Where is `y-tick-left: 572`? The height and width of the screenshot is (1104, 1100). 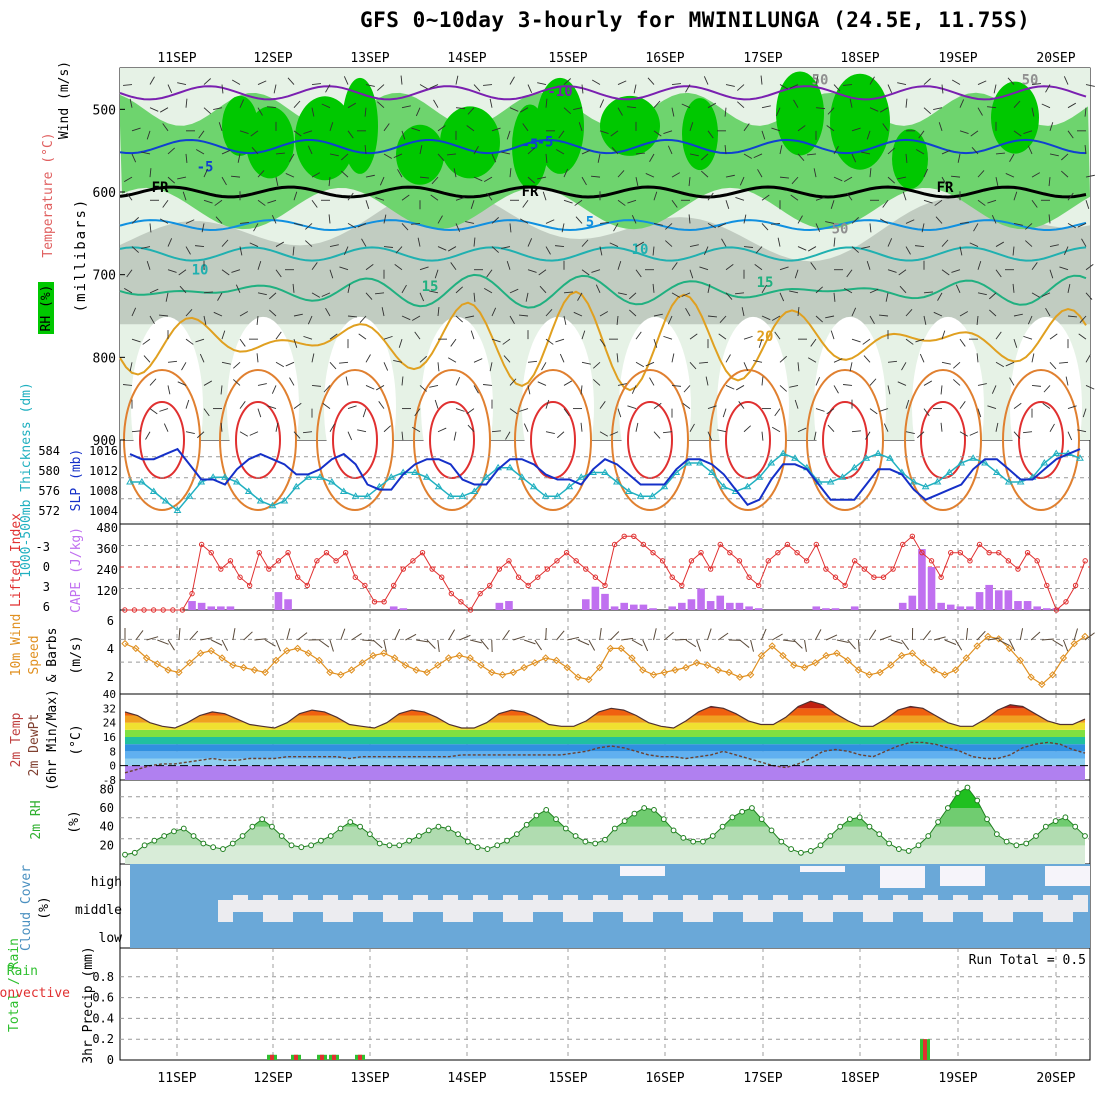 y-tick-left: 572 is located at coordinates (49, 511).